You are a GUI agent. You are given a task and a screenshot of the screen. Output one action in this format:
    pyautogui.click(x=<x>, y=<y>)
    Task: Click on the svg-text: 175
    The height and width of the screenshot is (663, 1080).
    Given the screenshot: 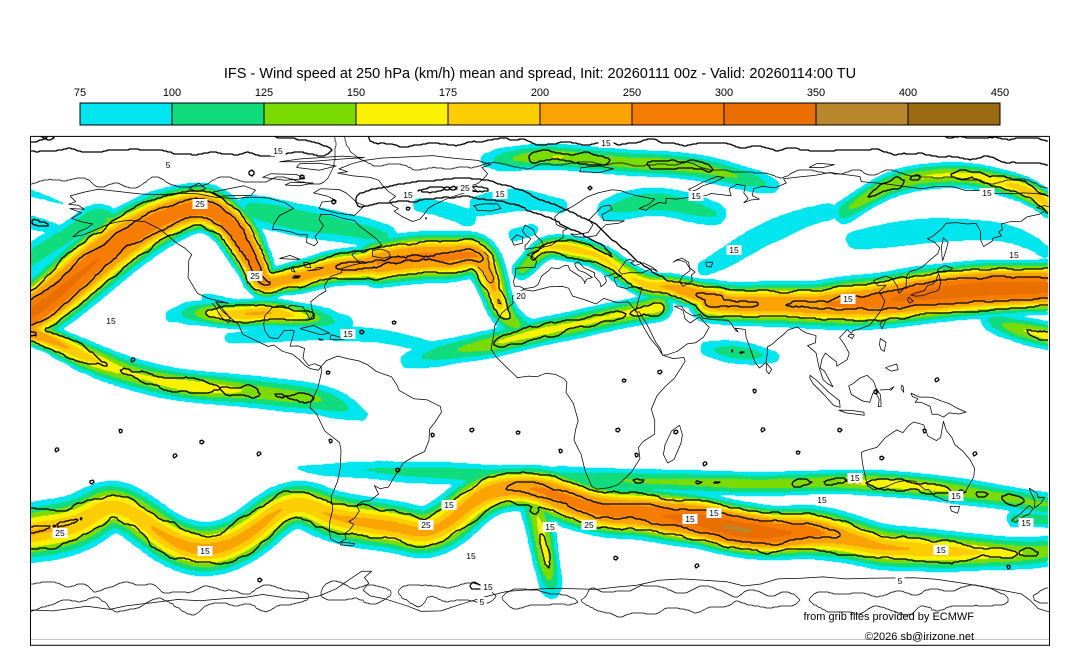 What is the action you would take?
    pyautogui.click(x=448, y=93)
    